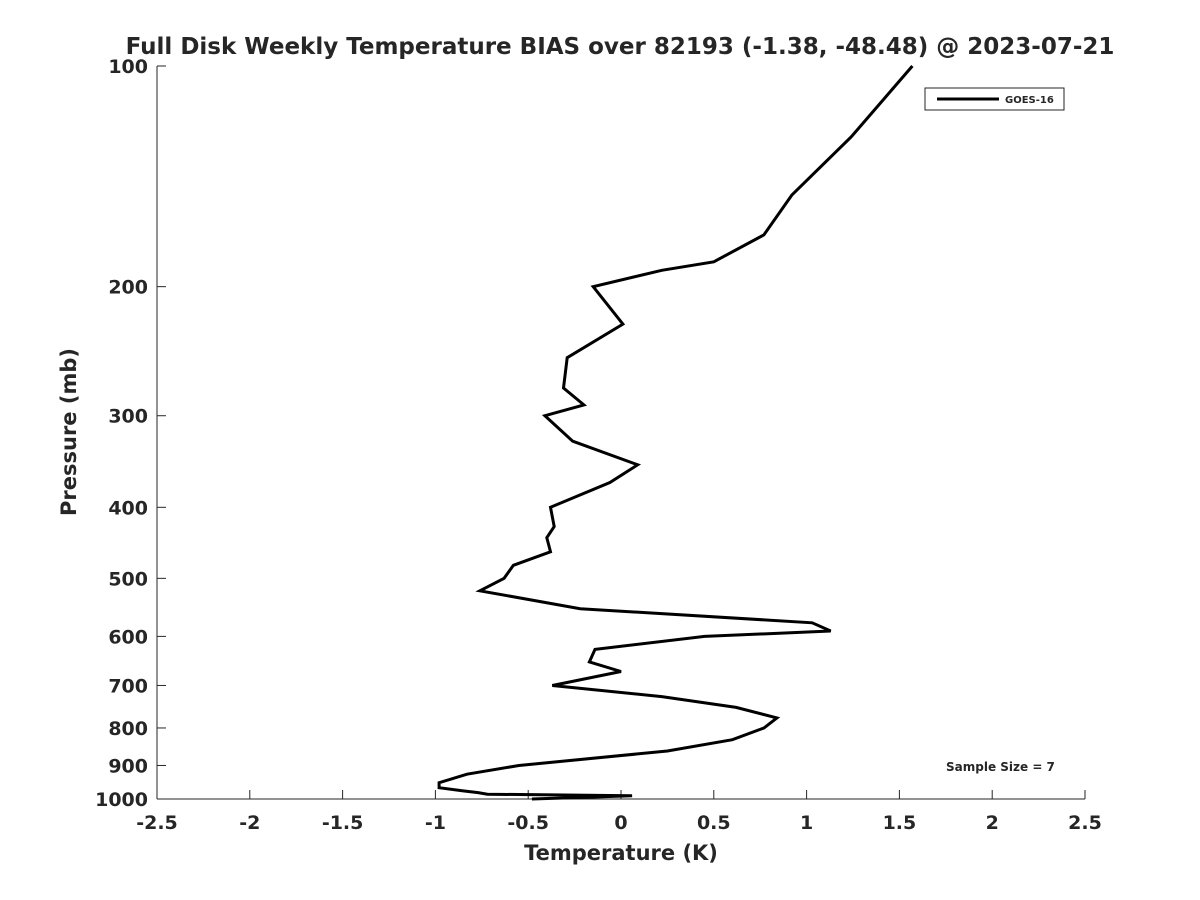 The image size is (1200, 900). What do you see at coordinates (121, 800) in the screenshot?
I see `y-tick-label: 1000` at bounding box center [121, 800].